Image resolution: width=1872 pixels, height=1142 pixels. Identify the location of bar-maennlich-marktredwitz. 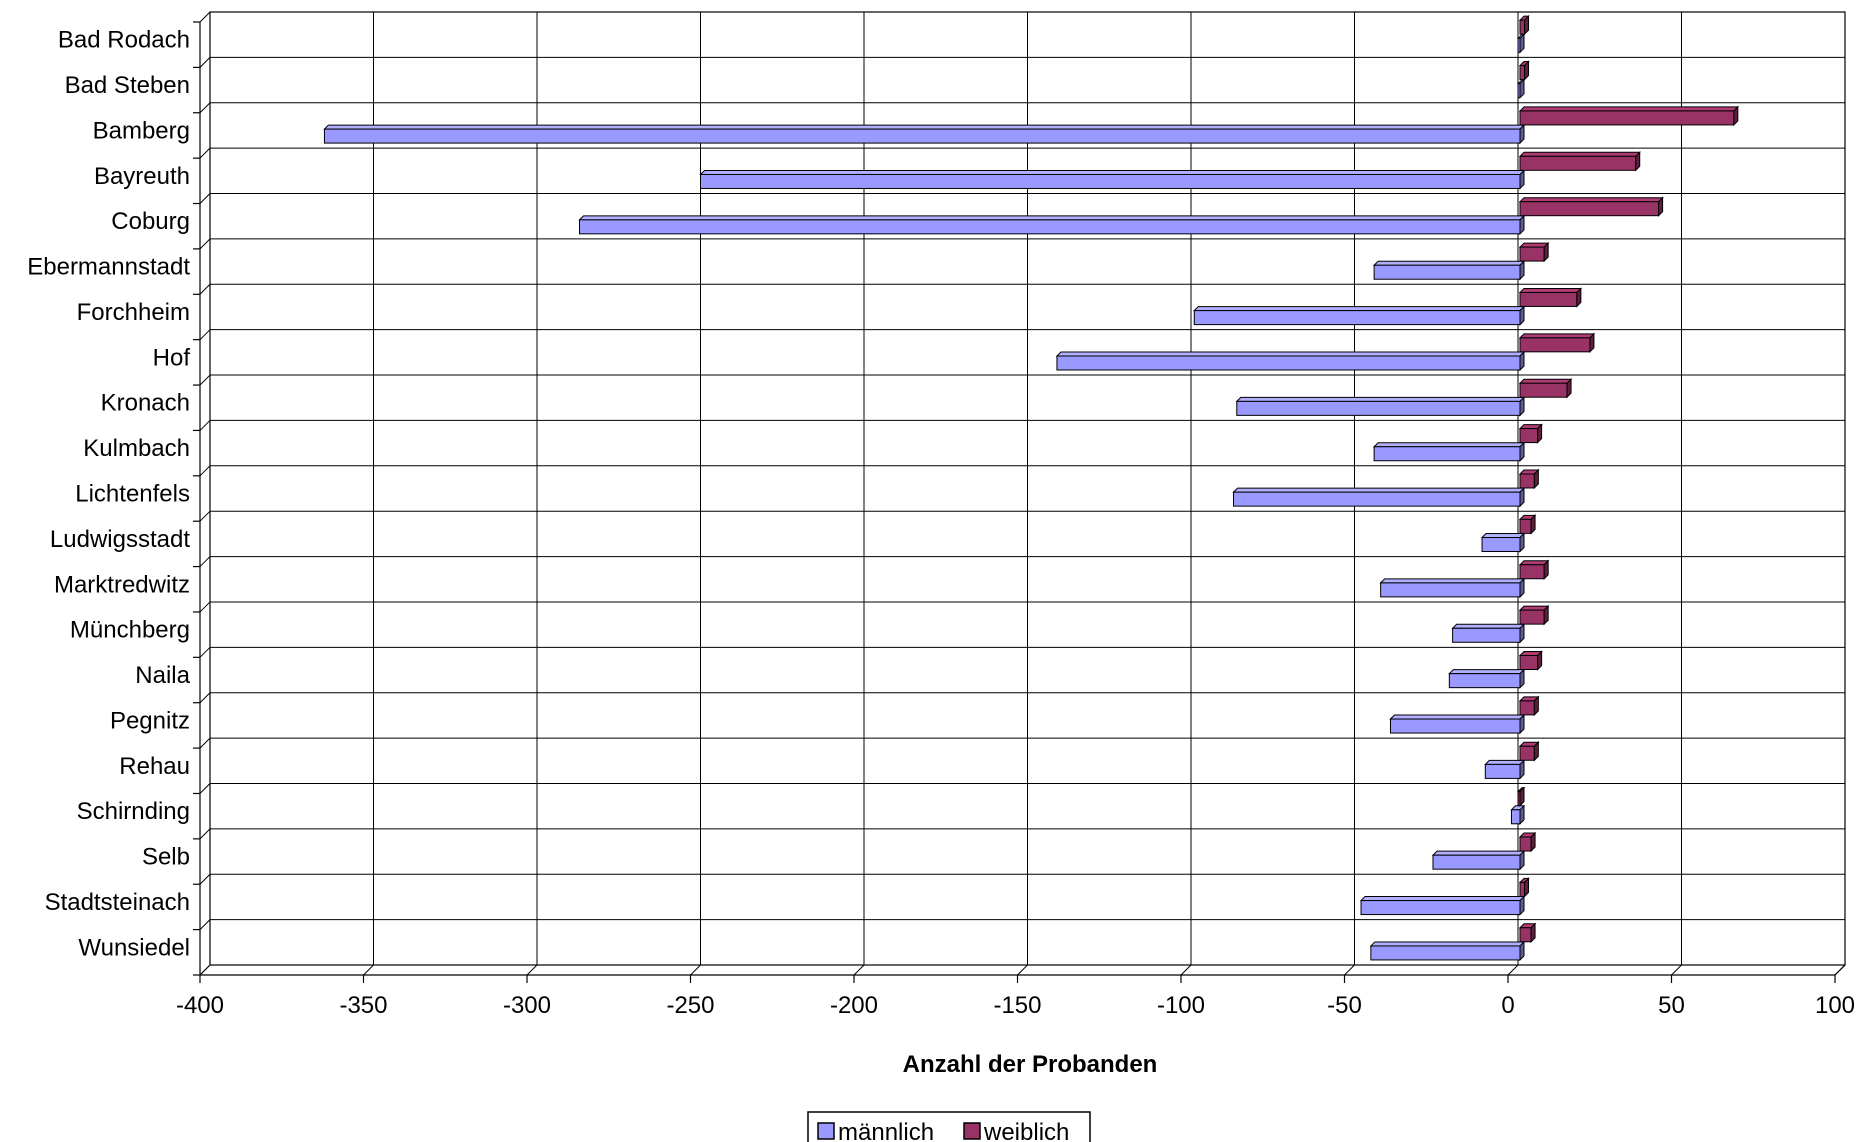
(1452, 588).